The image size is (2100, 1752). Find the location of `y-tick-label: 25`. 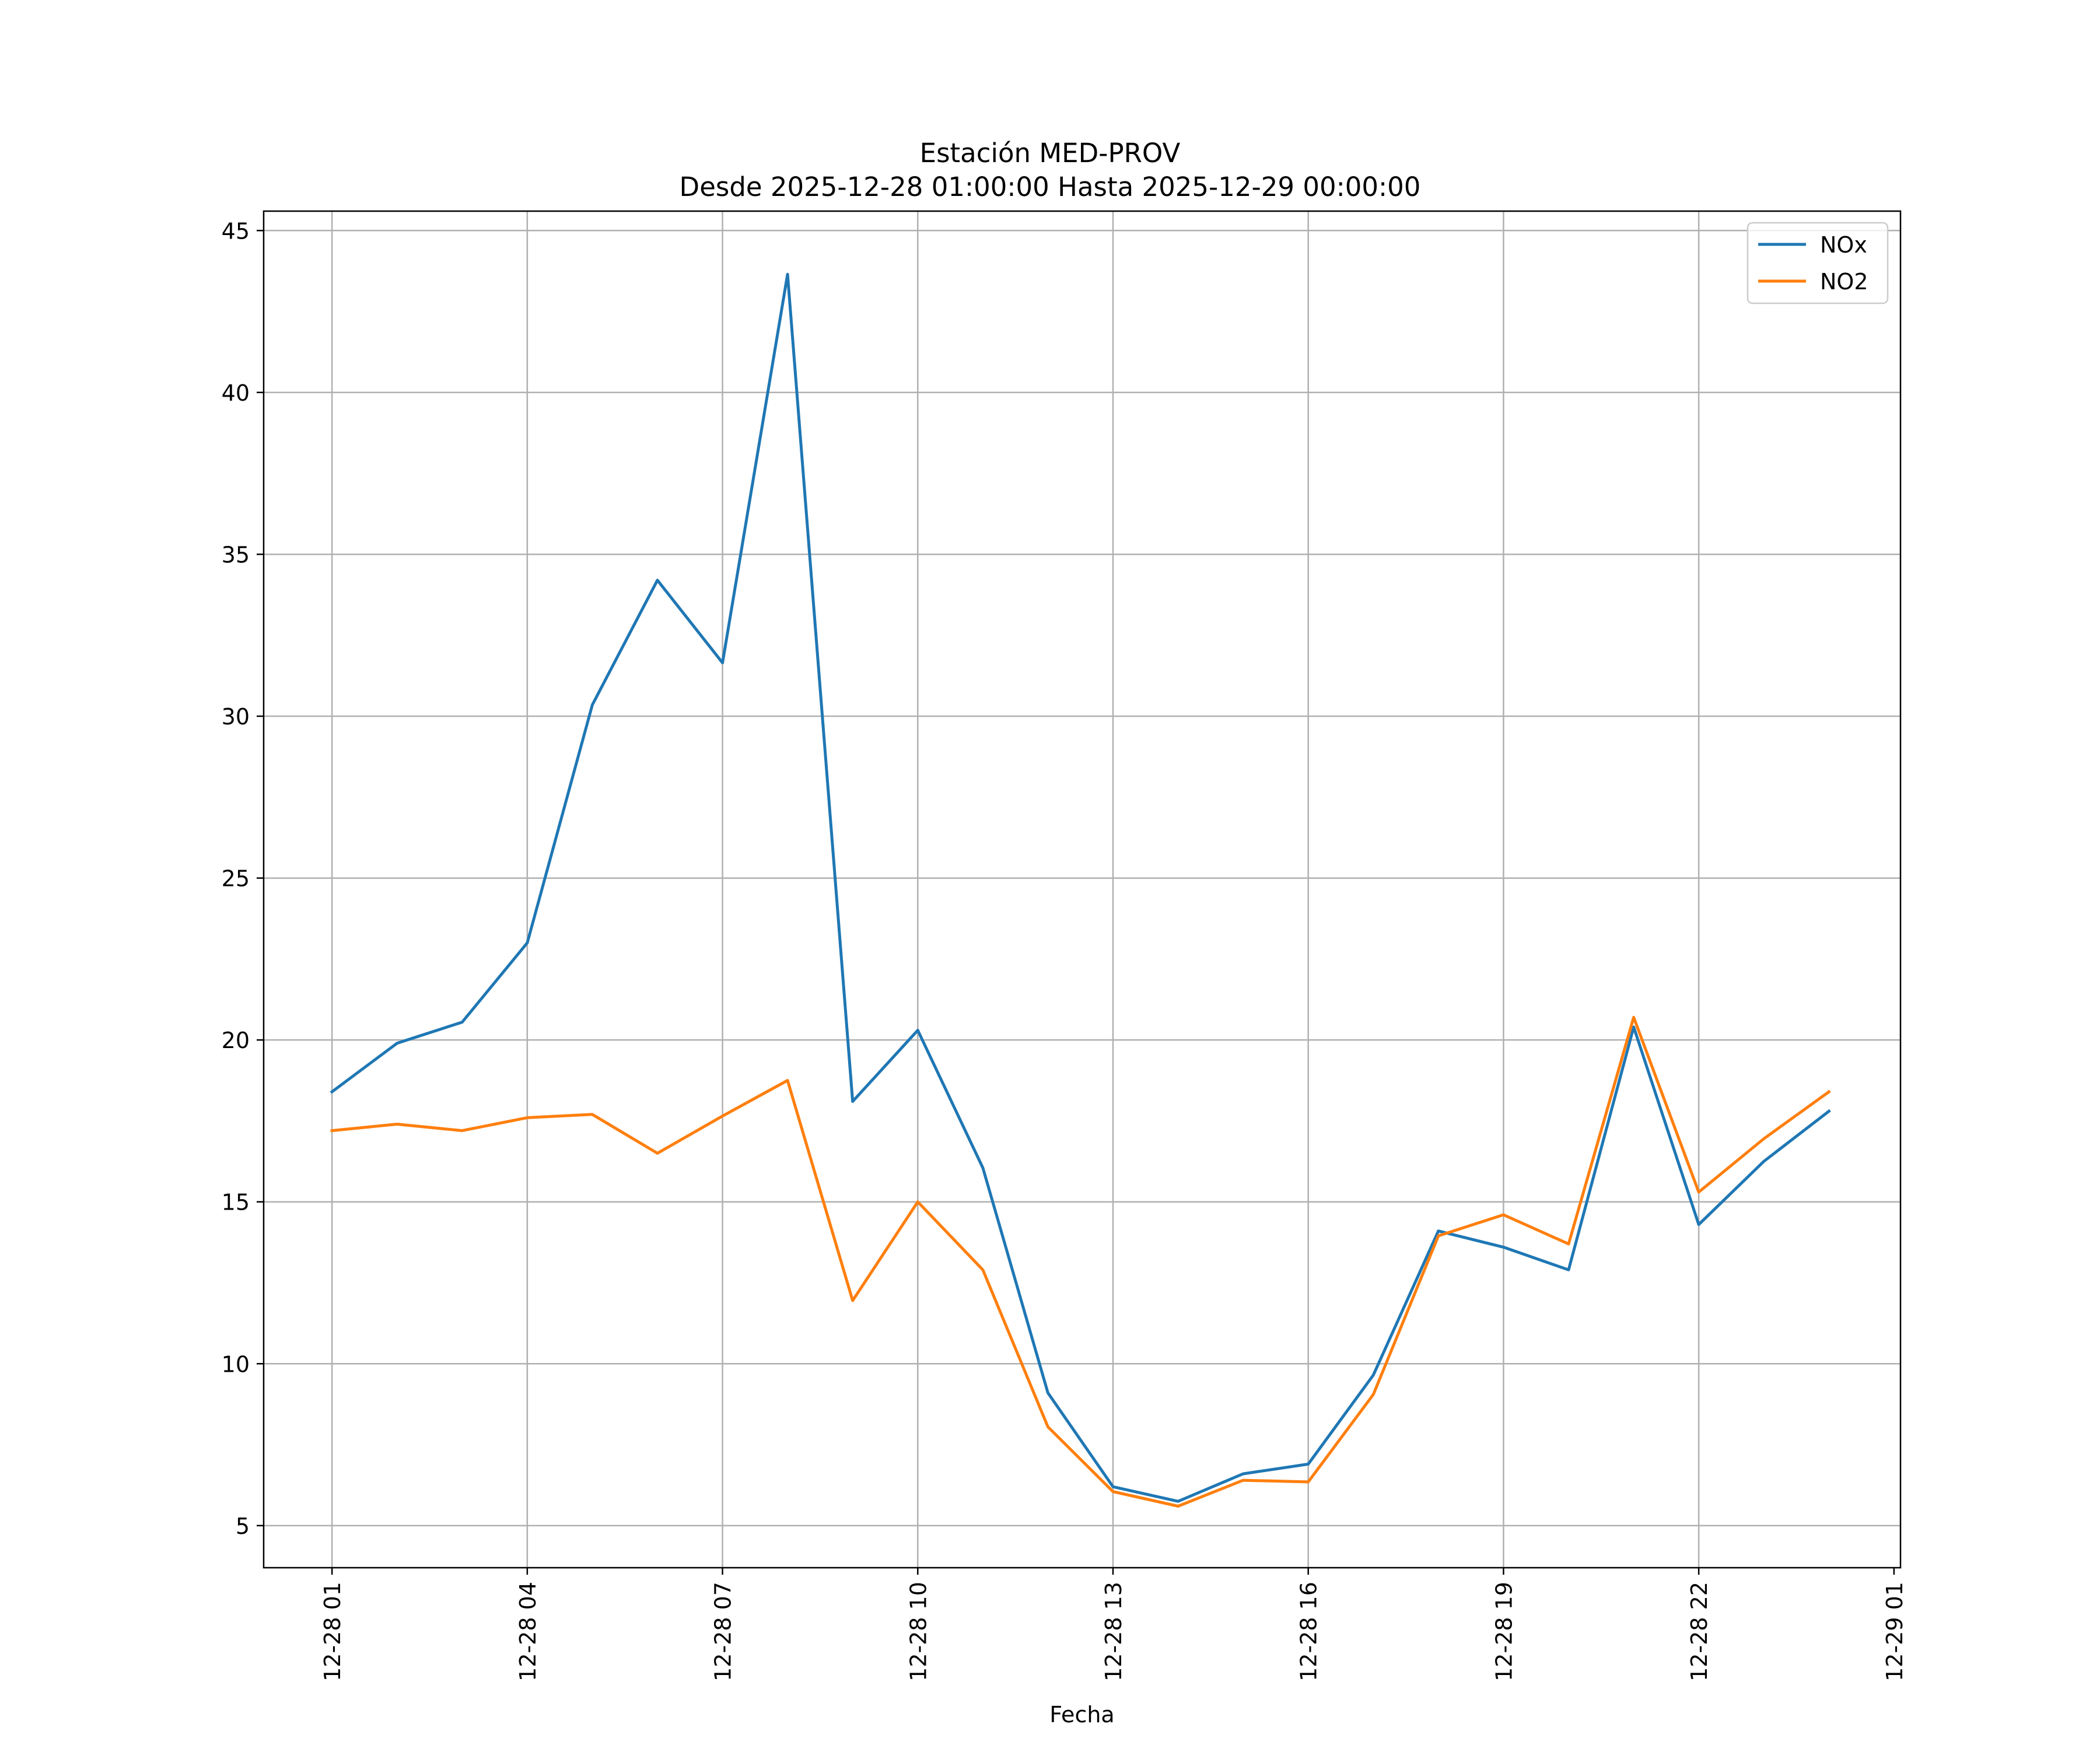

y-tick-label: 25 is located at coordinates (236, 879).